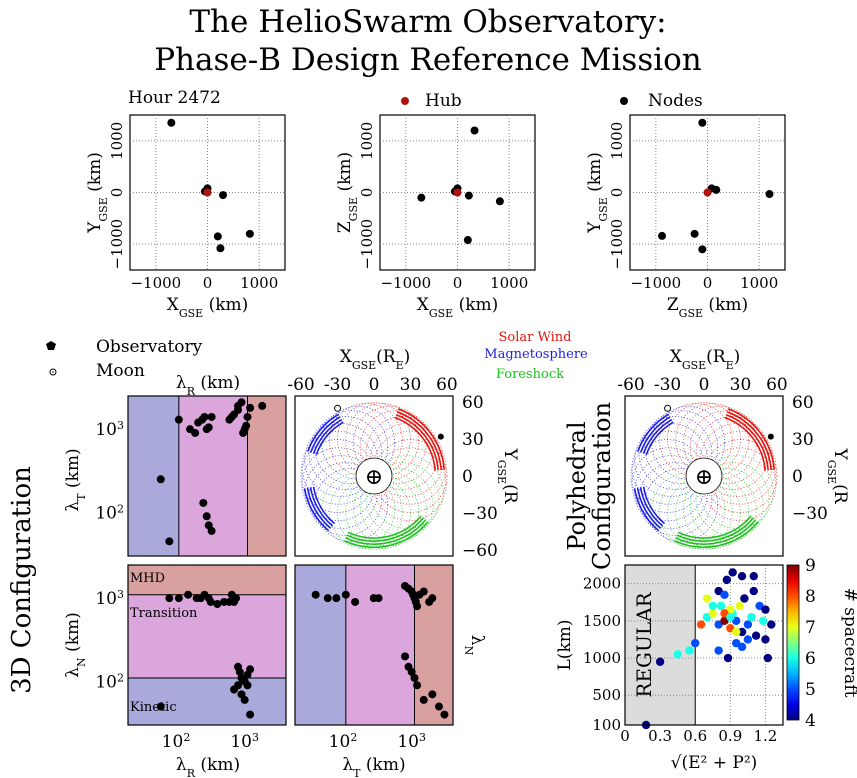 The image size is (857, 778). What do you see at coordinates (338, 408) in the screenshot?
I see `moon-marker` at bounding box center [338, 408].